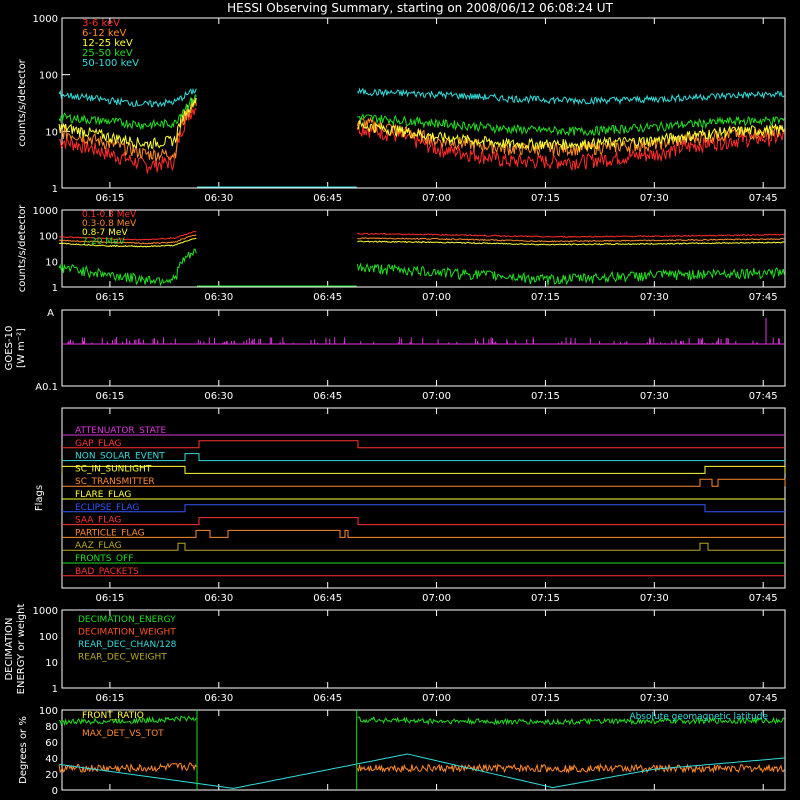 The height and width of the screenshot is (800, 800). Describe the element at coordinates (698, 717) in the screenshot. I see `ratio-legend-latitude: Absolute geomagnetic latitude` at that location.